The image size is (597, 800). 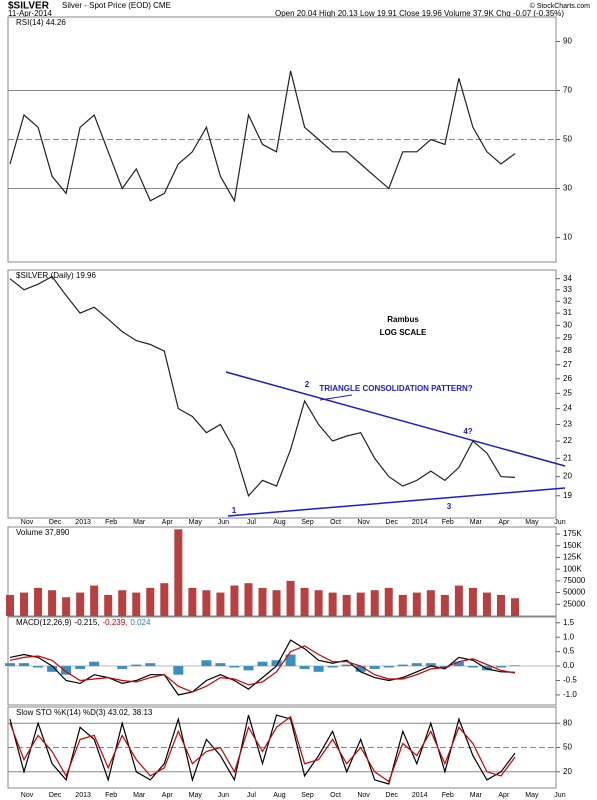 What do you see at coordinates (307, 795) in the screenshot?
I see `x-tick-label: Sep` at bounding box center [307, 795].